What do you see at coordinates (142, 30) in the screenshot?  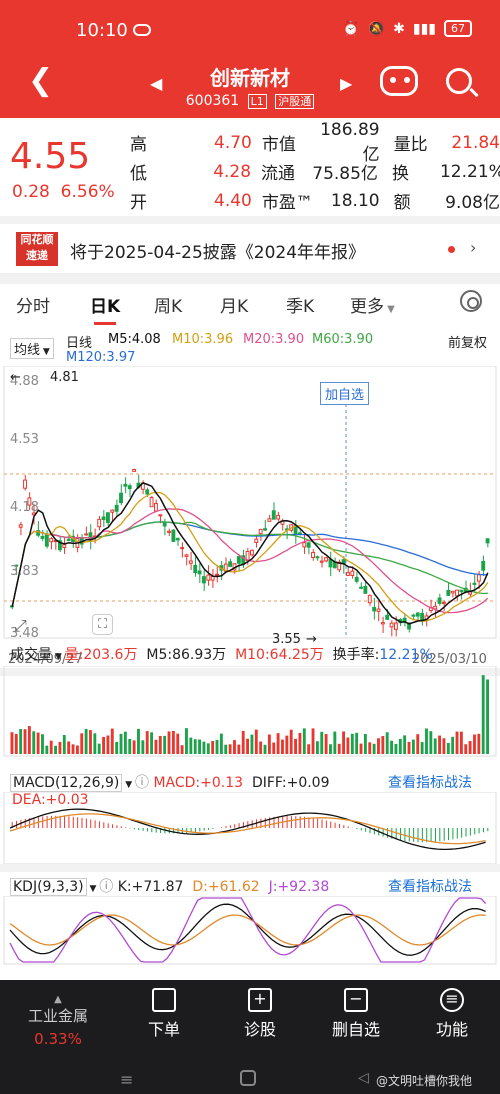 I see `notification-icon` at bounding box center [142, 30].